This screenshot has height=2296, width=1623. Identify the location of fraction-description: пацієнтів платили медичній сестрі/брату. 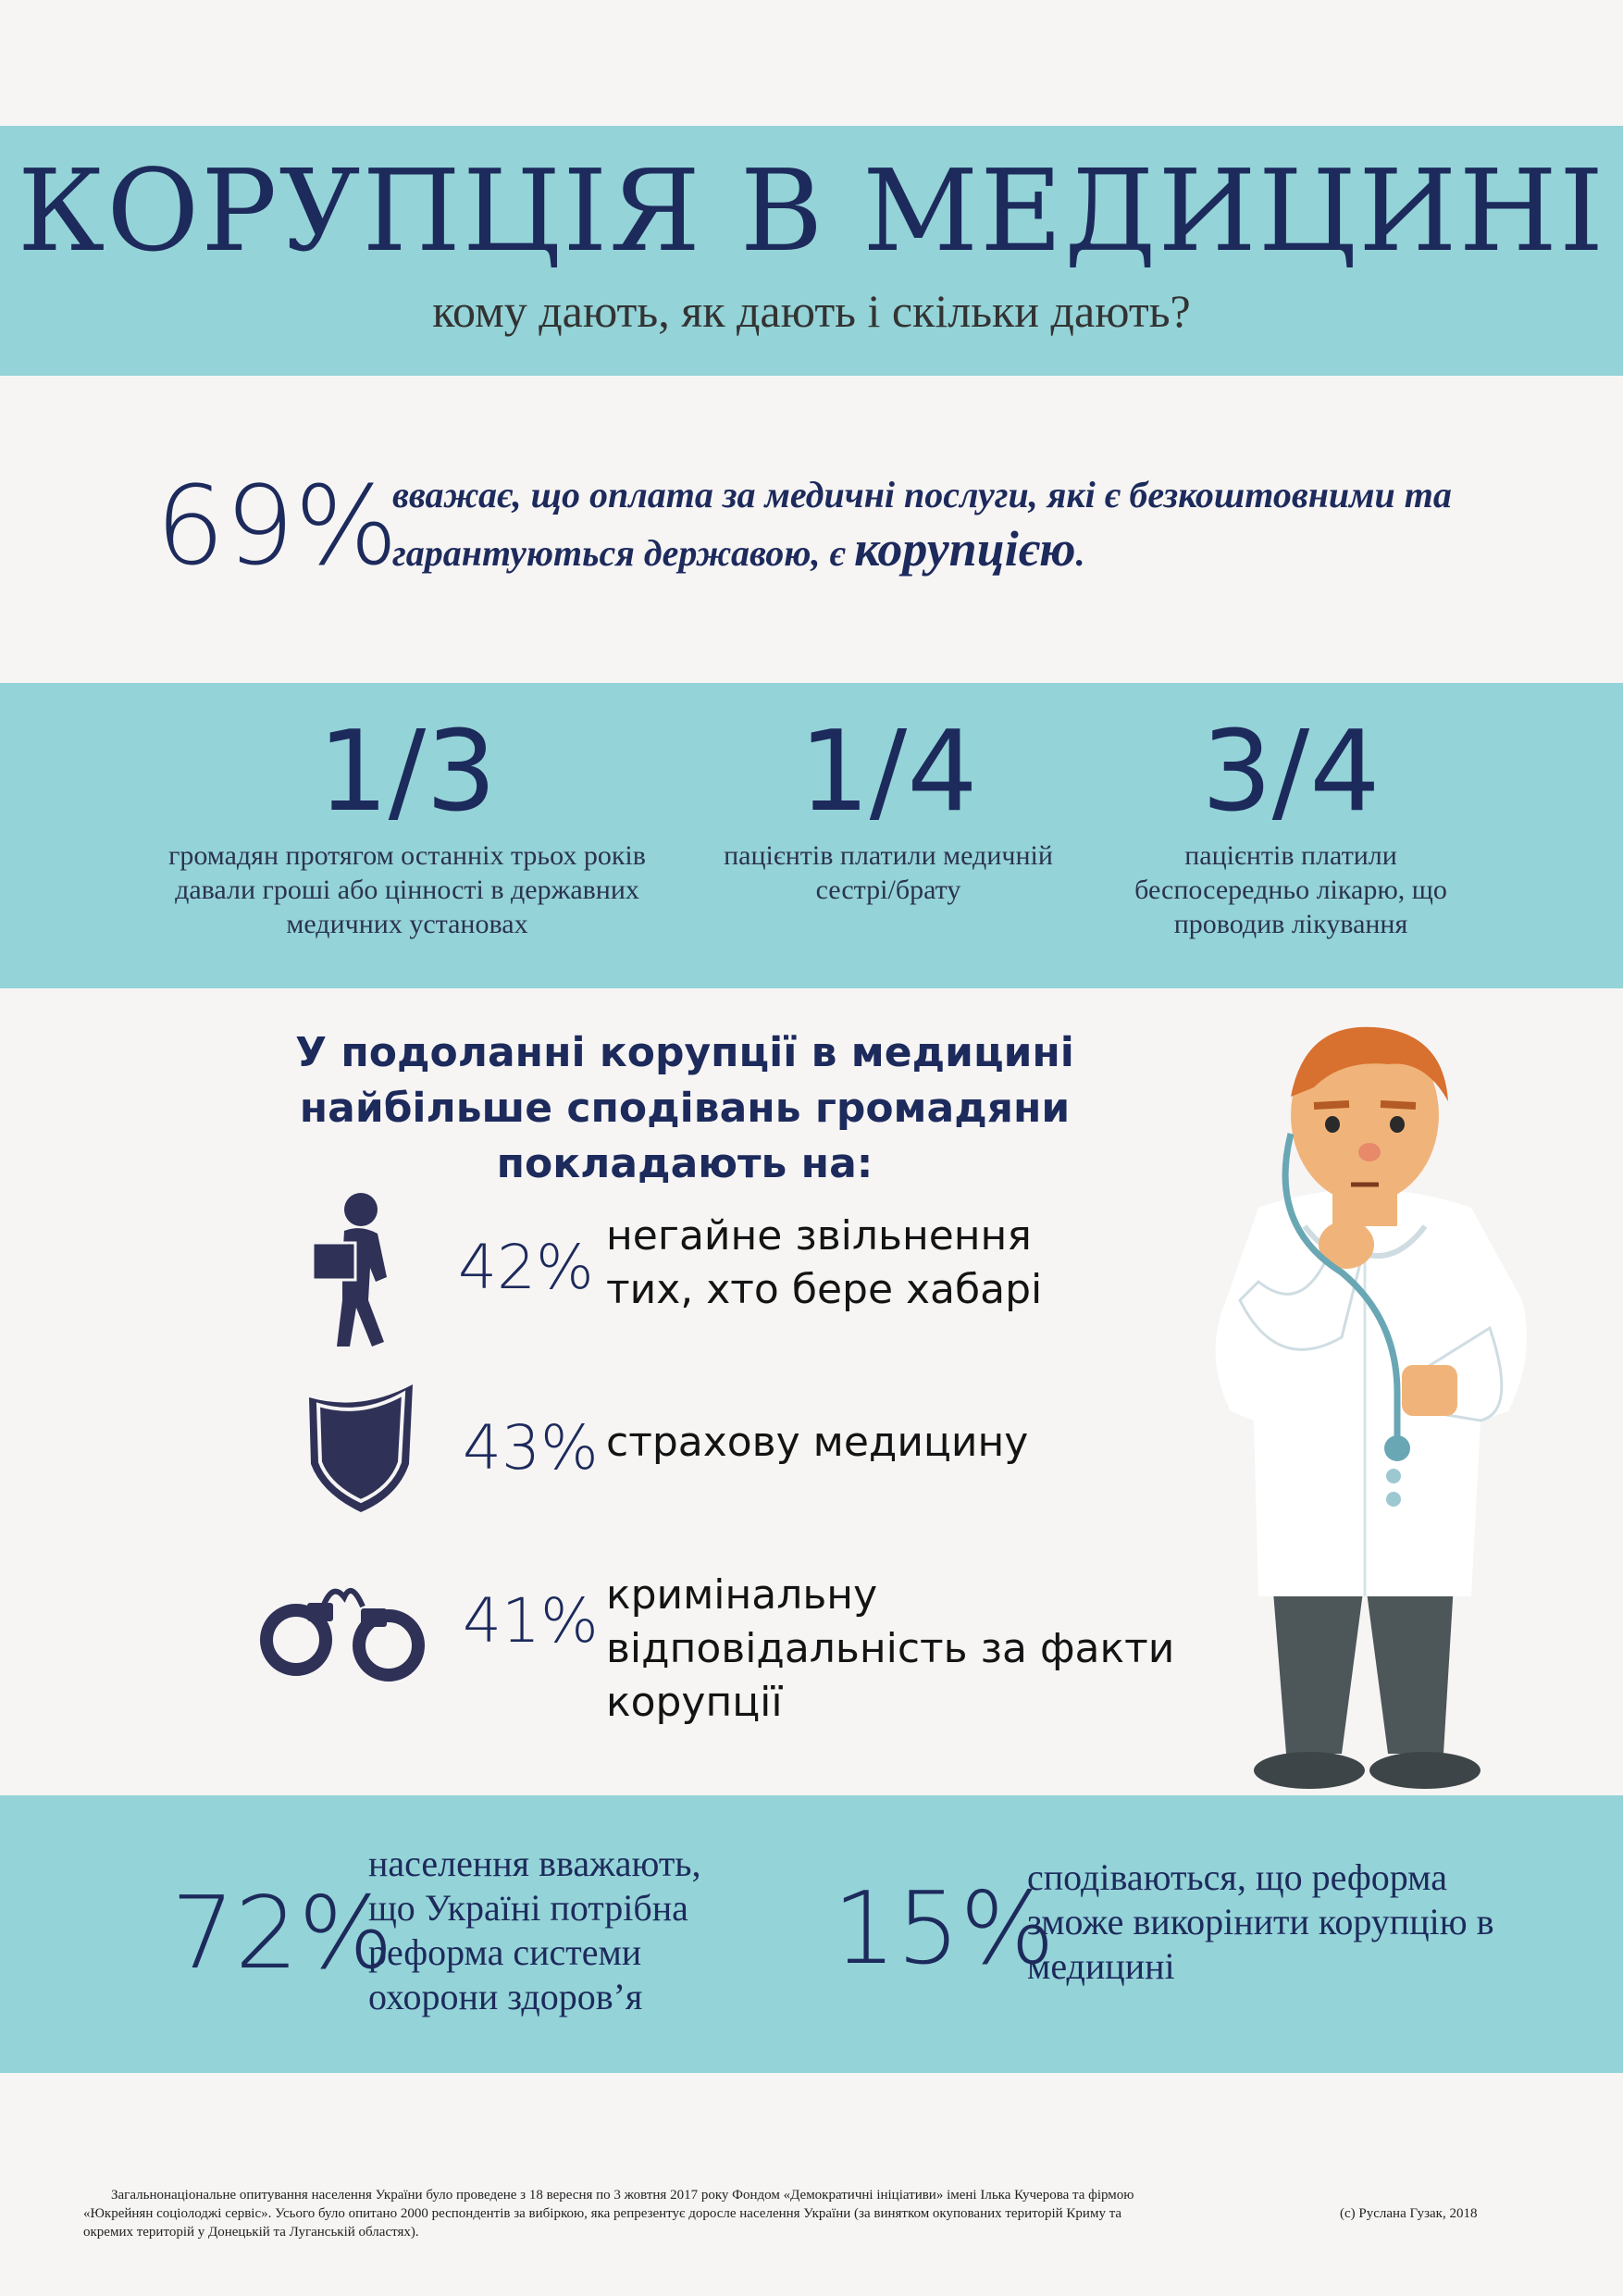
(888, 873).